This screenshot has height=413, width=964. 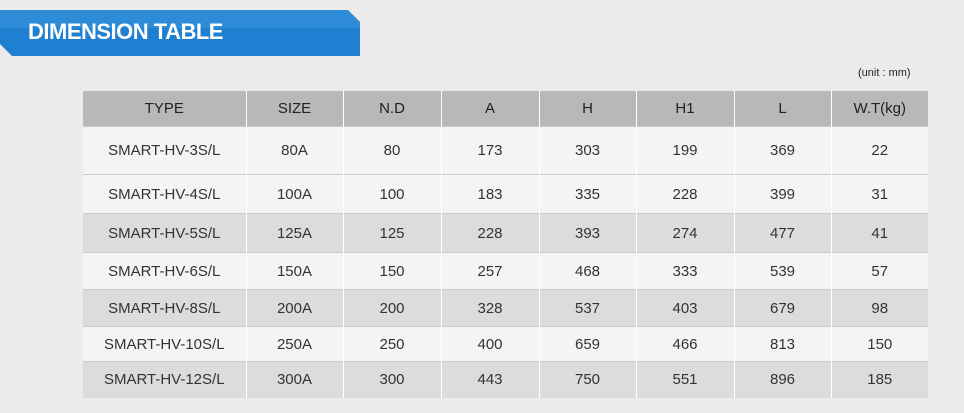 I want to click on table-cell: 466, so click(x=684, y=344).